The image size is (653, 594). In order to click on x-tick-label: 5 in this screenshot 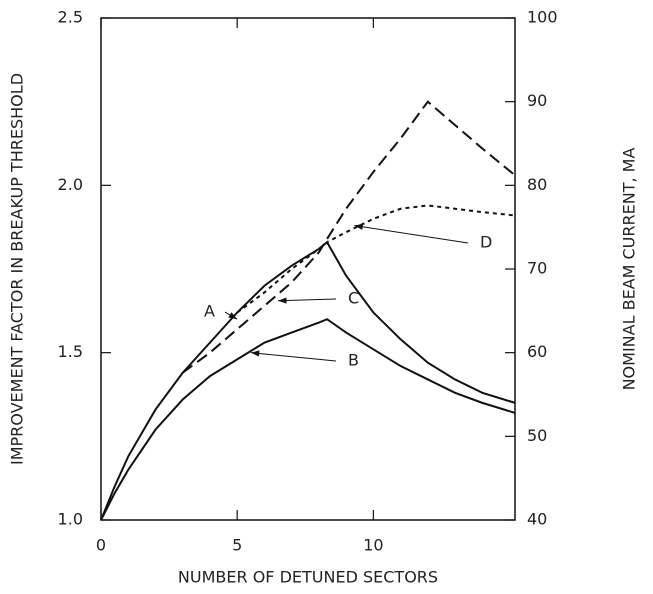, I will do `click(237, 545)`.